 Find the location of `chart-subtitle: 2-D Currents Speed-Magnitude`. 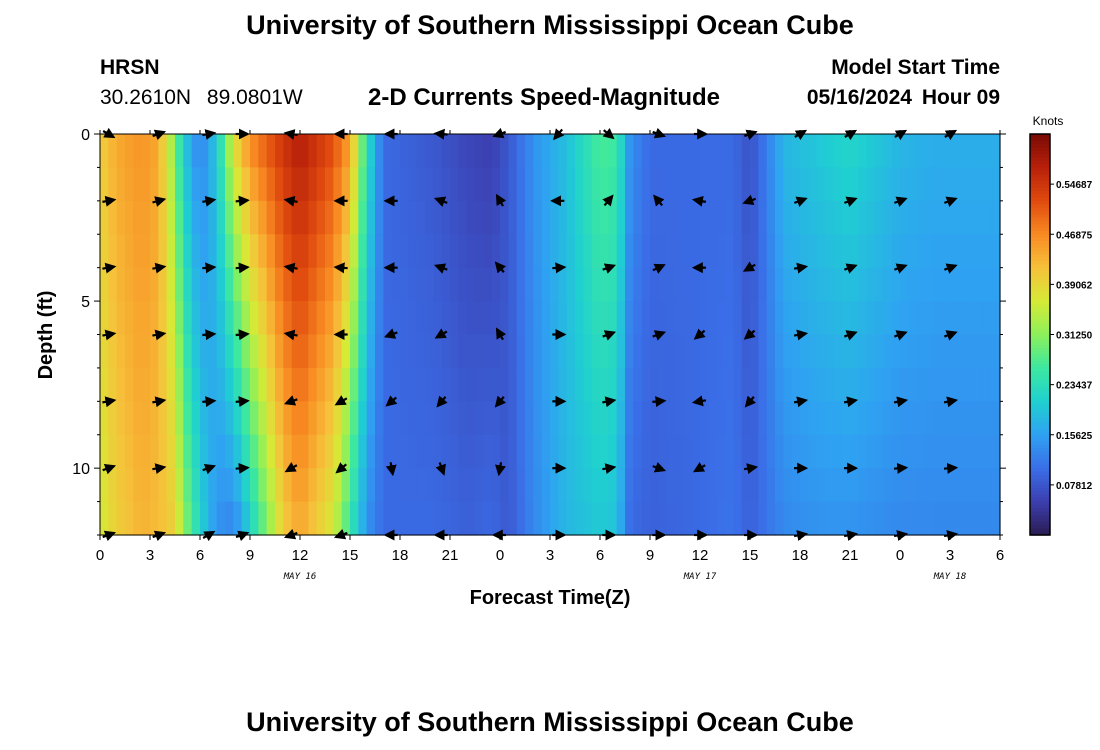

chart-subtitle: 2-D Currents Speed-Magnitude is located at coordinates (544, 97).